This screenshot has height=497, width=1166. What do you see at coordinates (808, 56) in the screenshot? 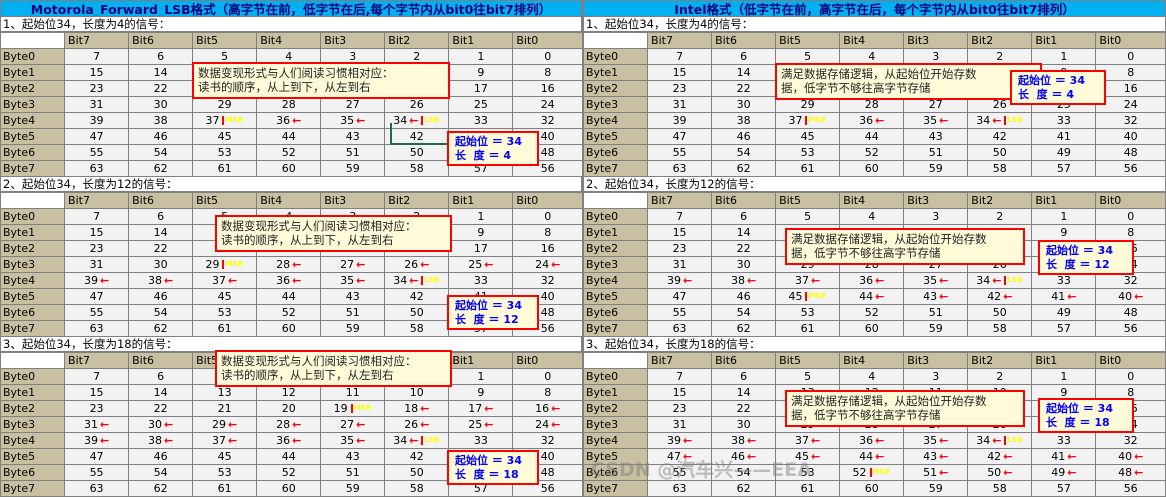
I see `bit-cell: 5` at bounding box center [808, 56].